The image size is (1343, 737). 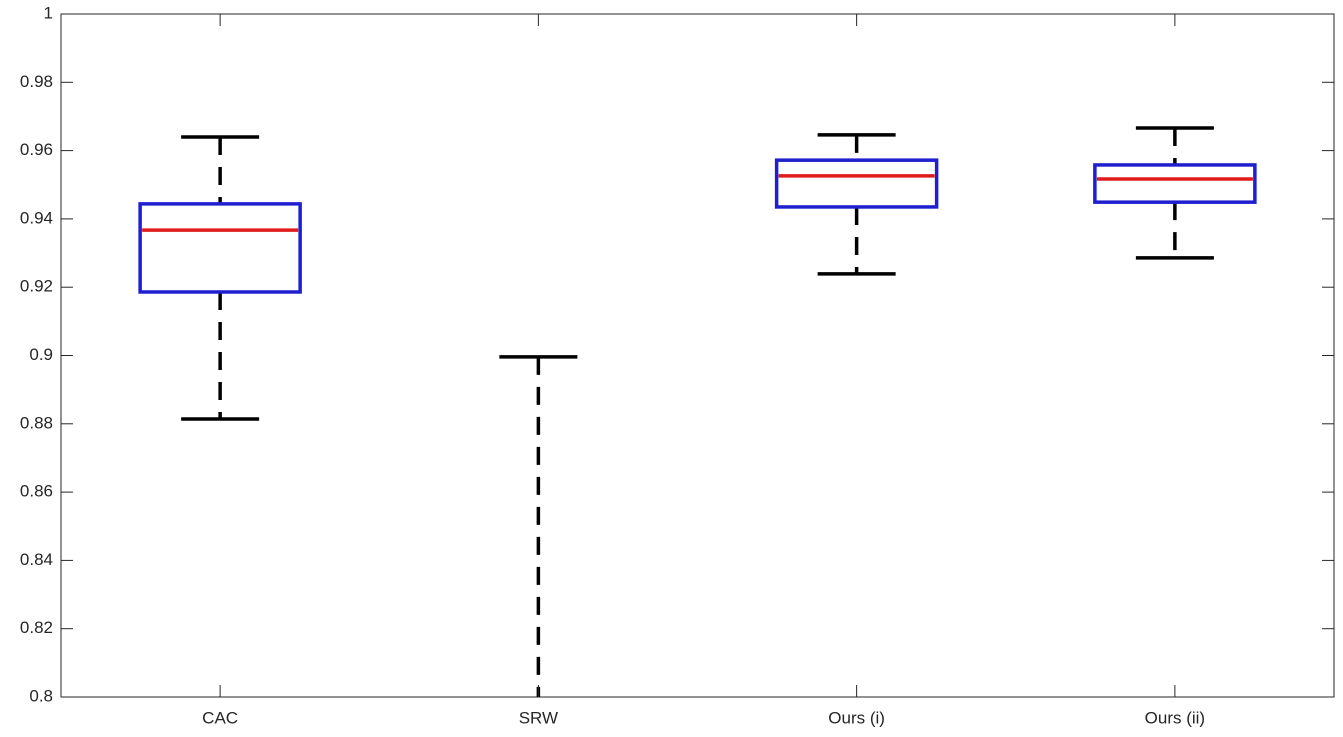 What do you see at coordinates (41, 354) in the screenshot?
I see `y-tick-label: 0.9` at bounding box center [41, 354].